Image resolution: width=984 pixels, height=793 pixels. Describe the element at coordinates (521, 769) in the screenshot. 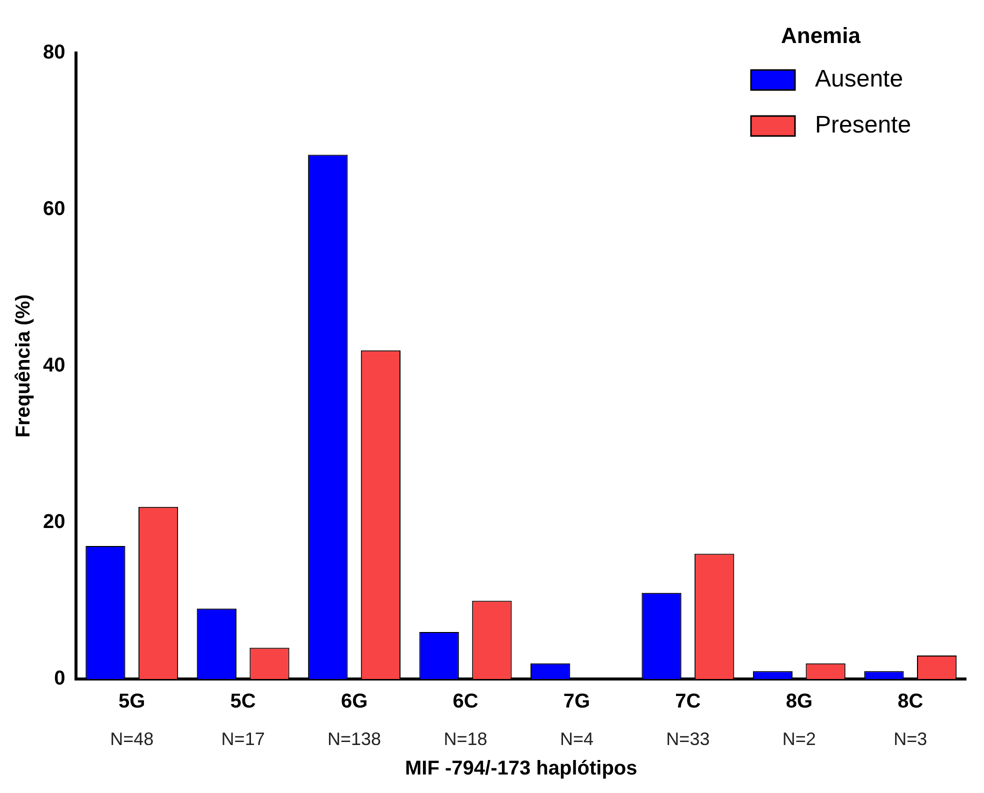

I see `x-axis-title: MIF -794/-173 haplótipos` at that location.